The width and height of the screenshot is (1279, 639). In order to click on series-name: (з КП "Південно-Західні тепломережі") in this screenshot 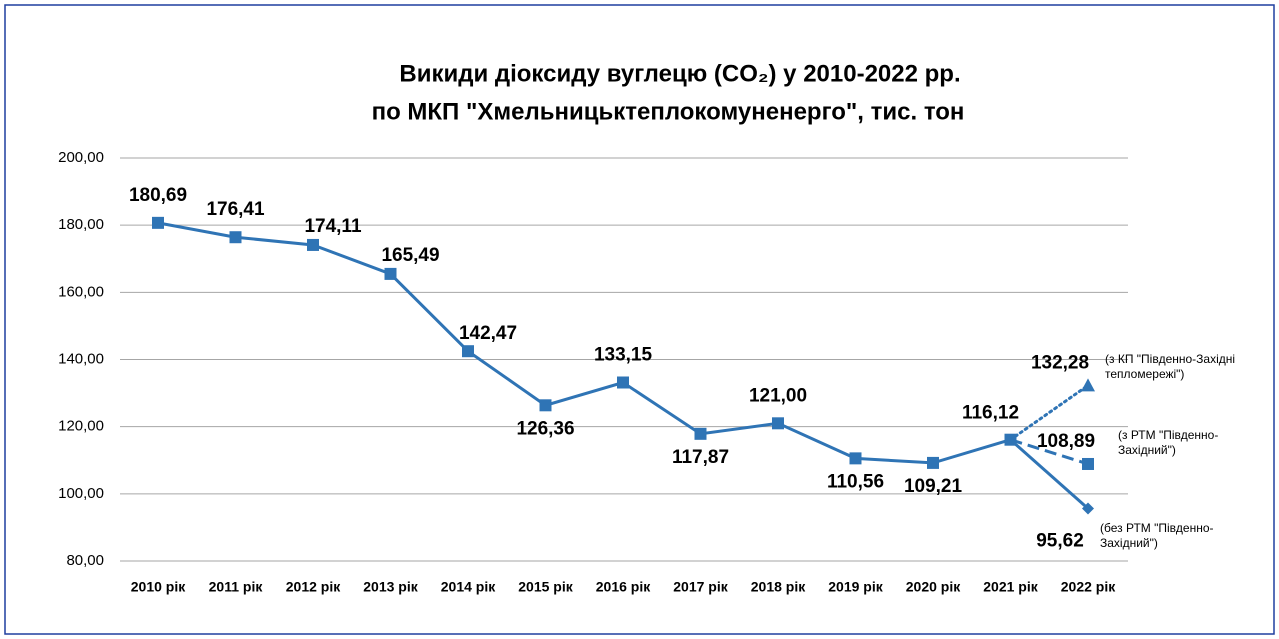, I will do `click(1170, 366)`.